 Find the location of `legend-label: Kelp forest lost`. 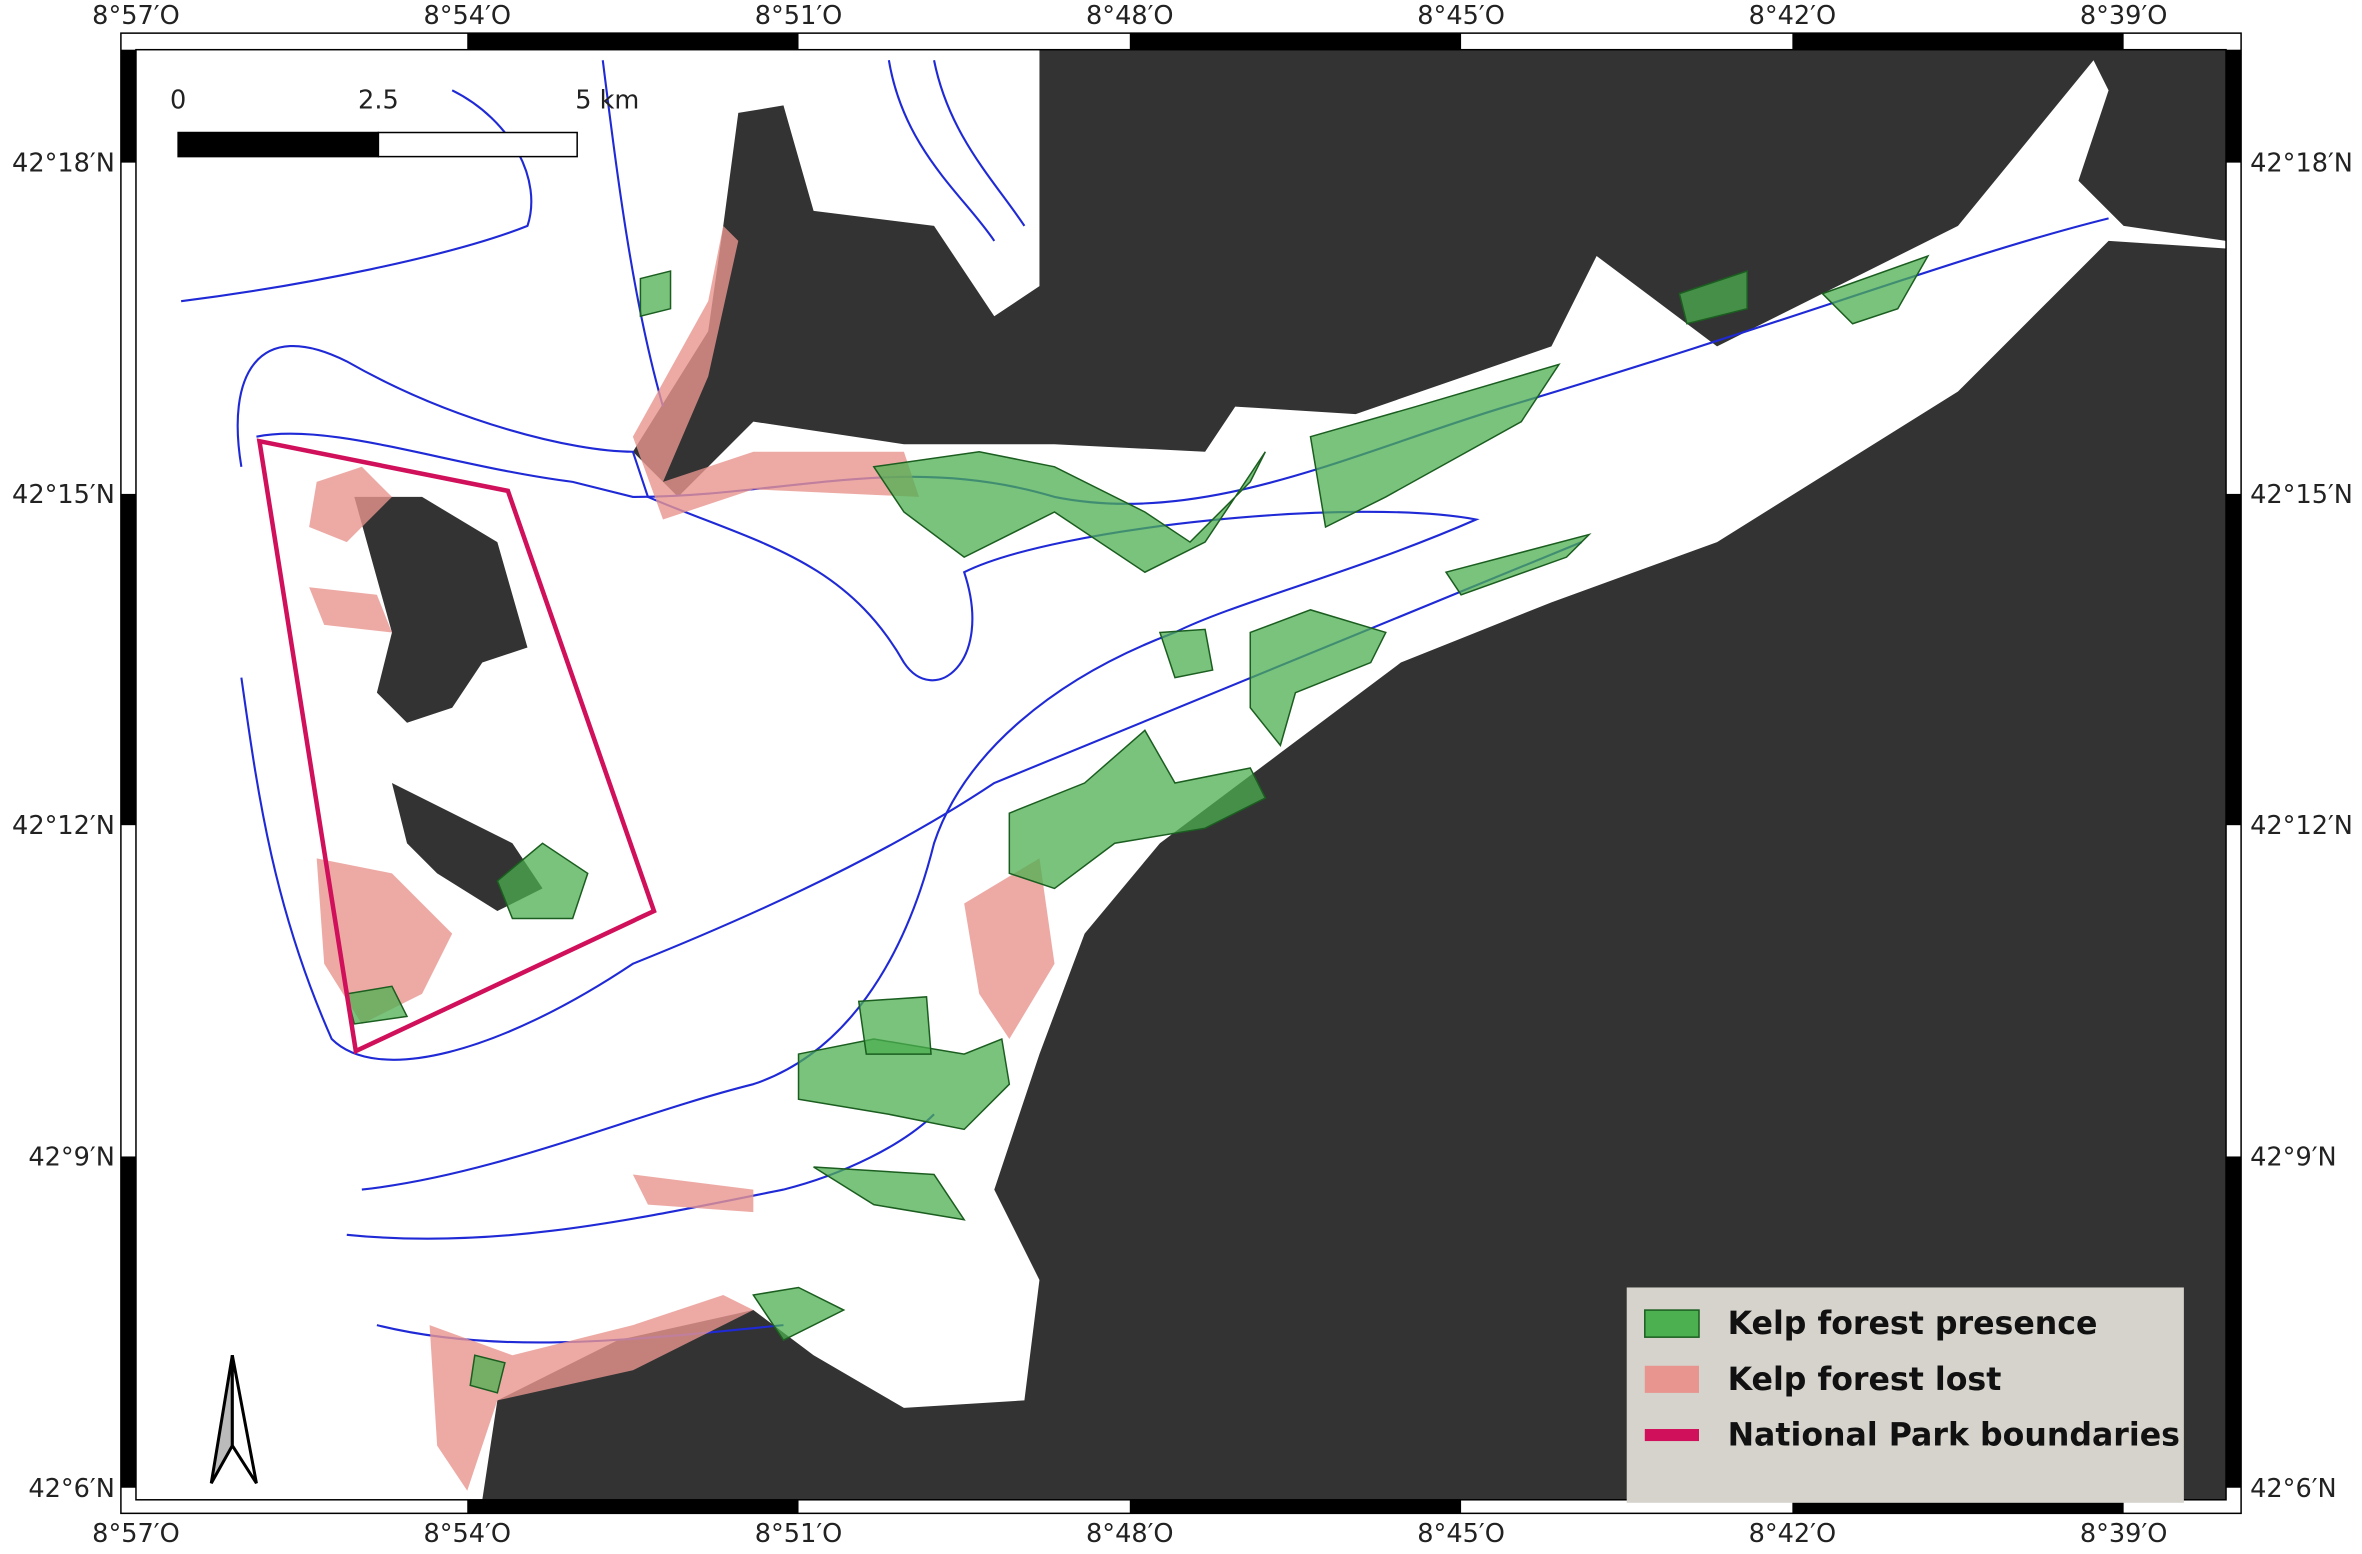

legend-label: Kelp forest lost is located at coordinates (1865, 1380).